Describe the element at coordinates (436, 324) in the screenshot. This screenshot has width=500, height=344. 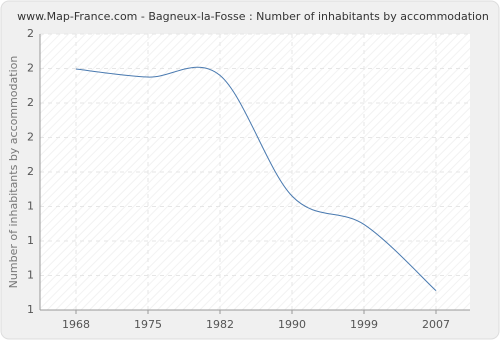
I see `x-tick-label: 2007` at that location.